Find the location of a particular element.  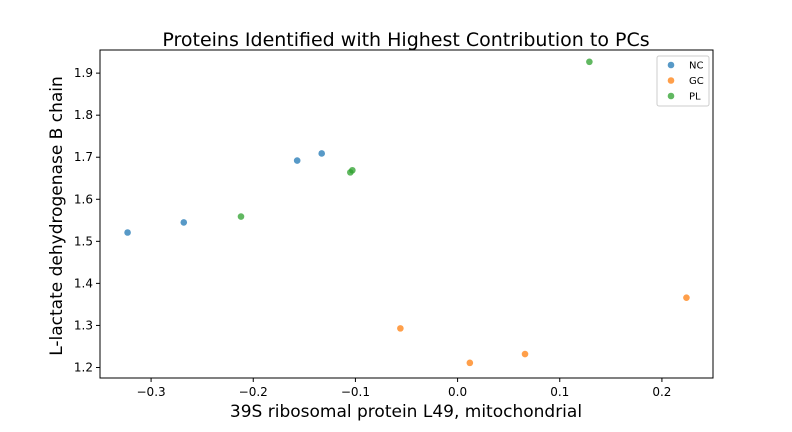

x-tick-label: 0.1 is located at coordinates (559, 392).